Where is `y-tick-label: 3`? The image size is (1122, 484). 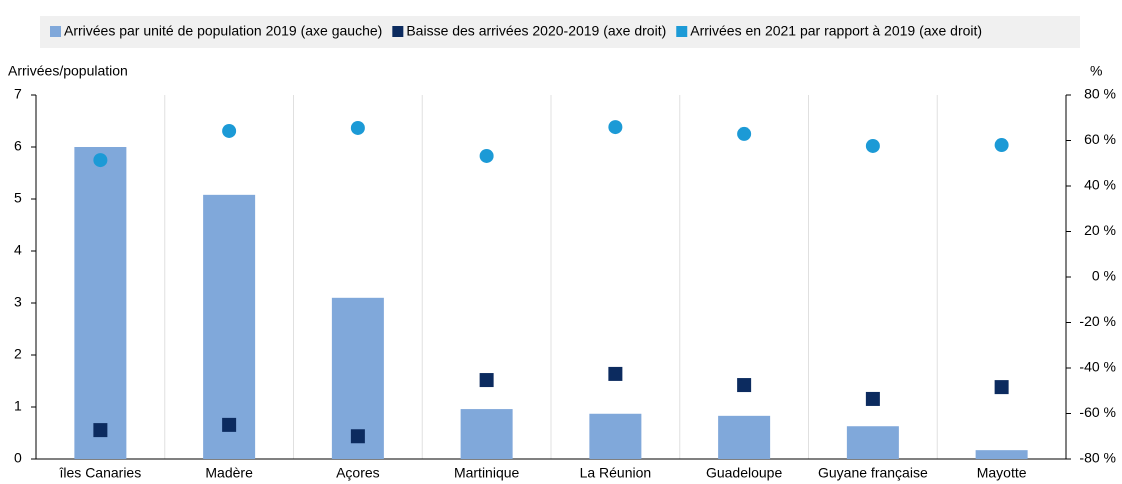
y-tick-label: 3 is located at coordinates (18, 302).